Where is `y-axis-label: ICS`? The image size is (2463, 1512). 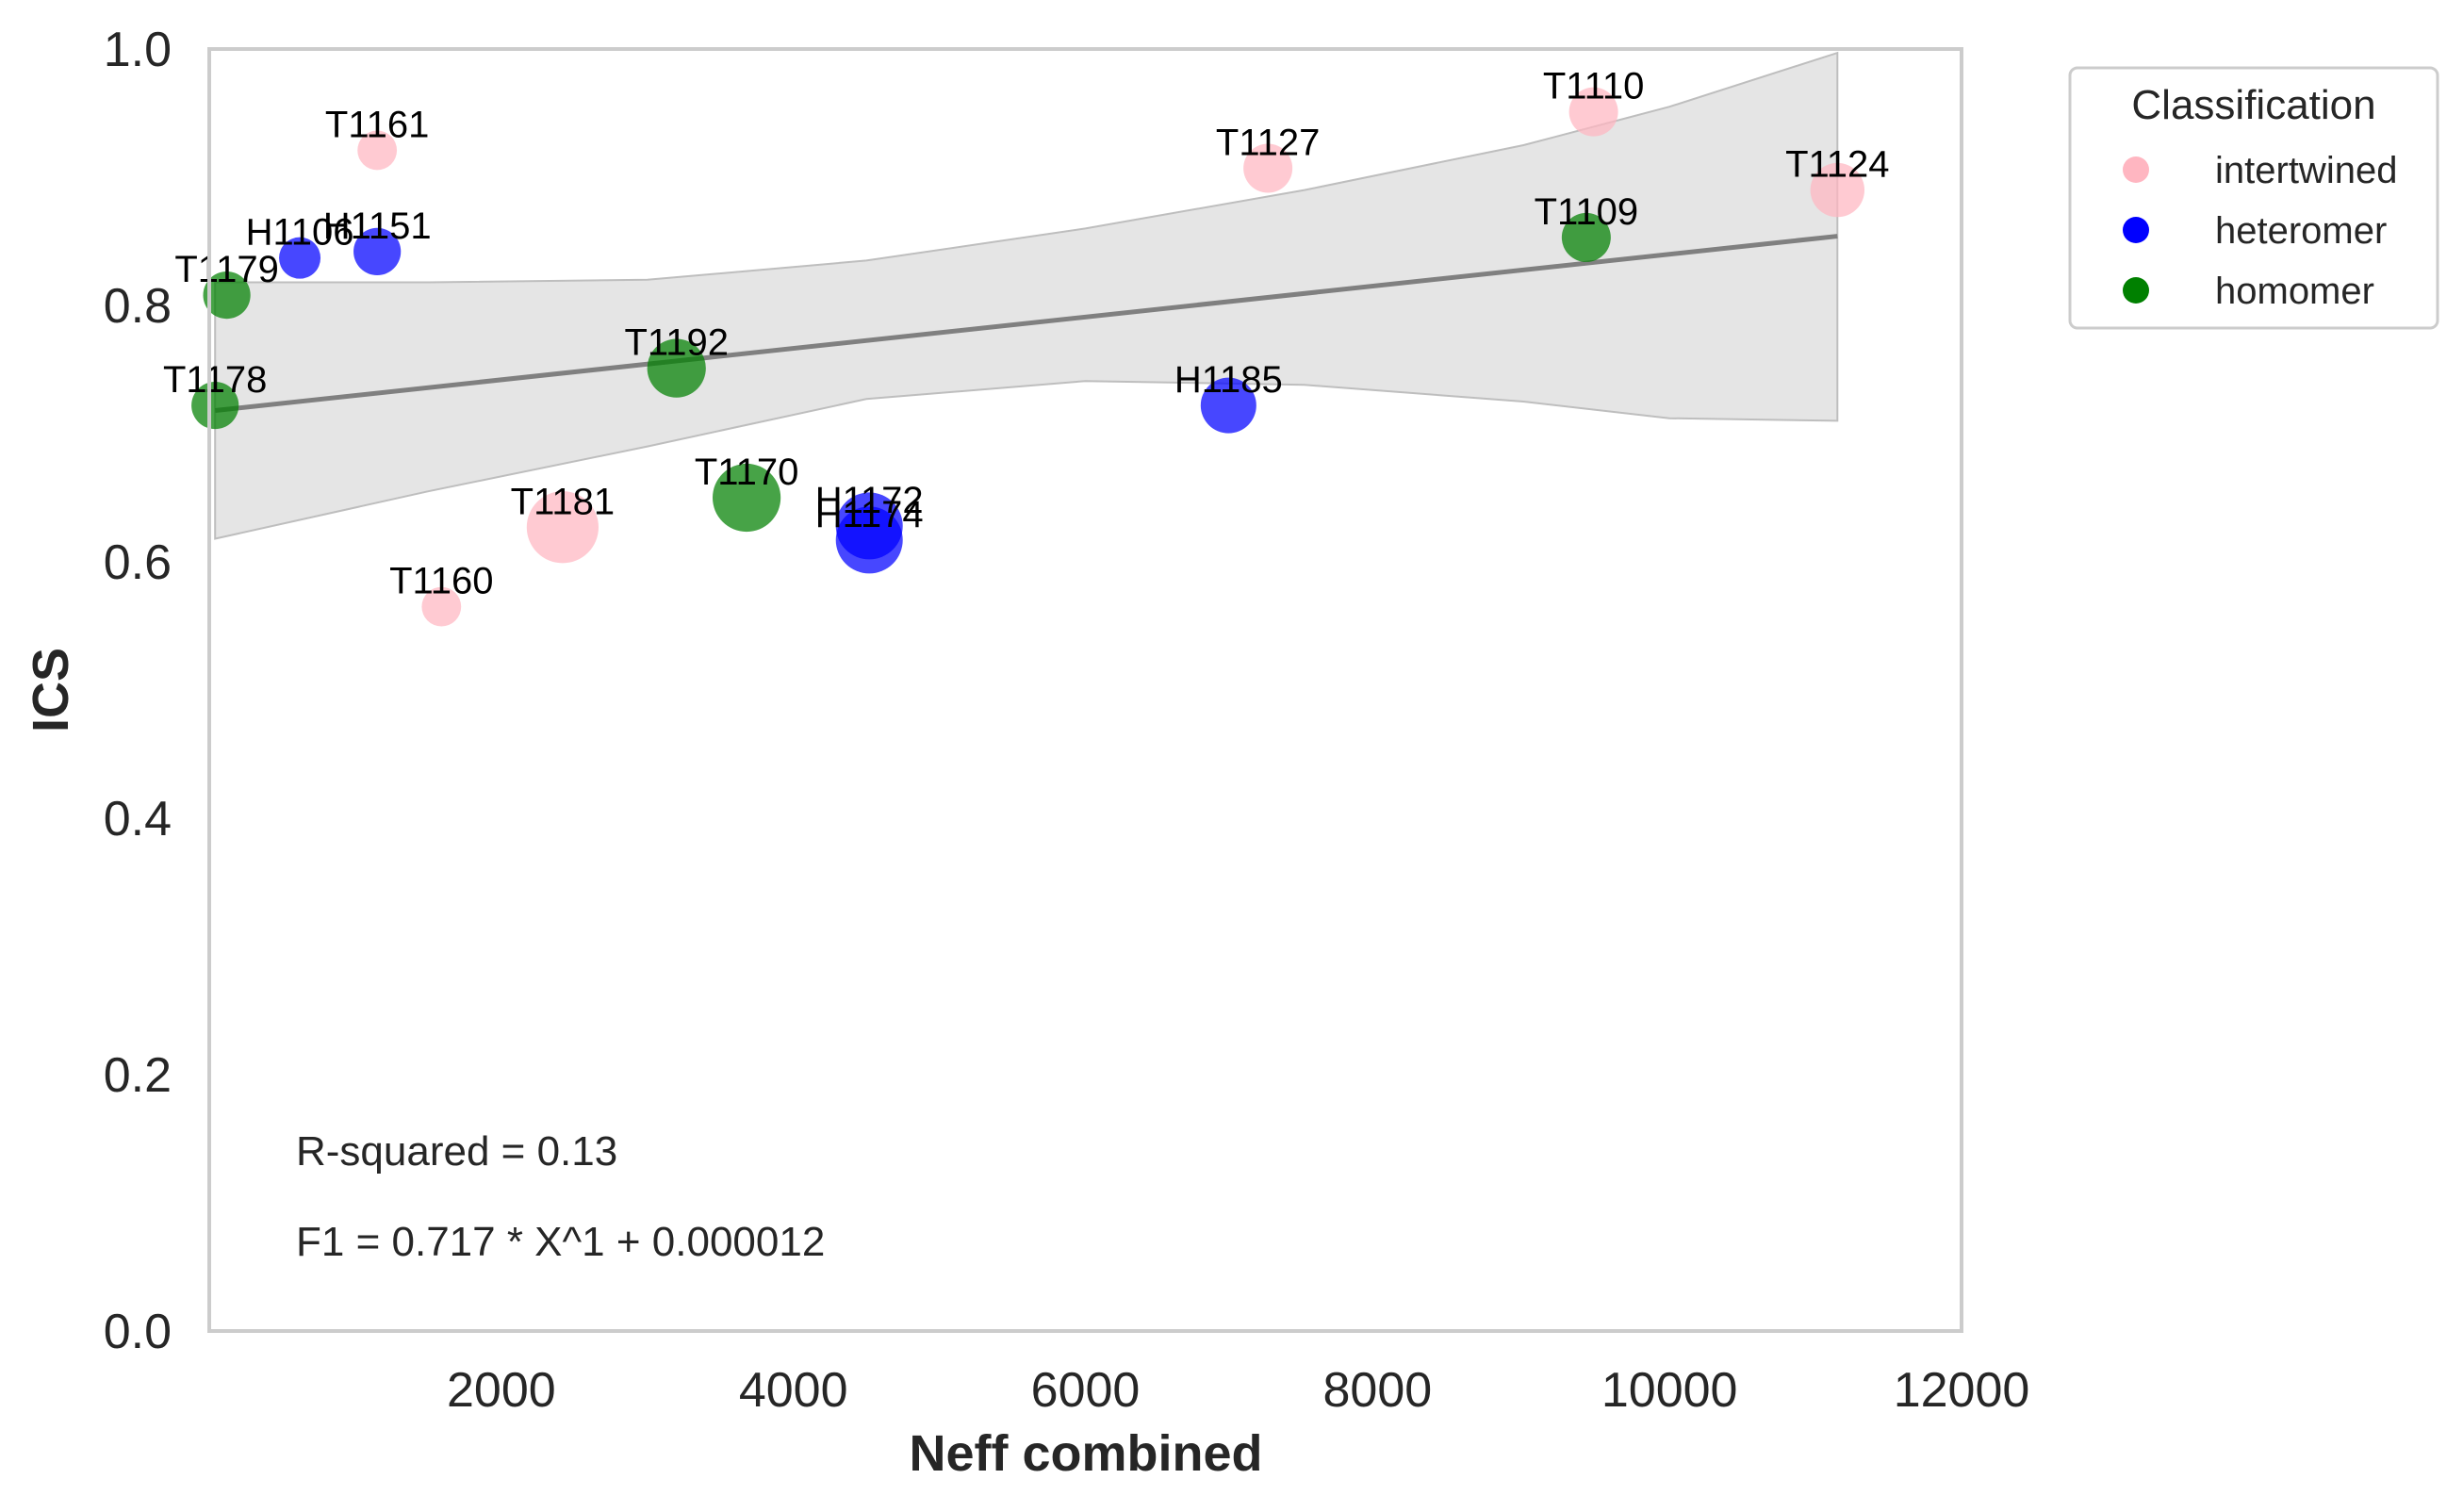 y-axis-label: ICS is located at coordinates (51, 690).